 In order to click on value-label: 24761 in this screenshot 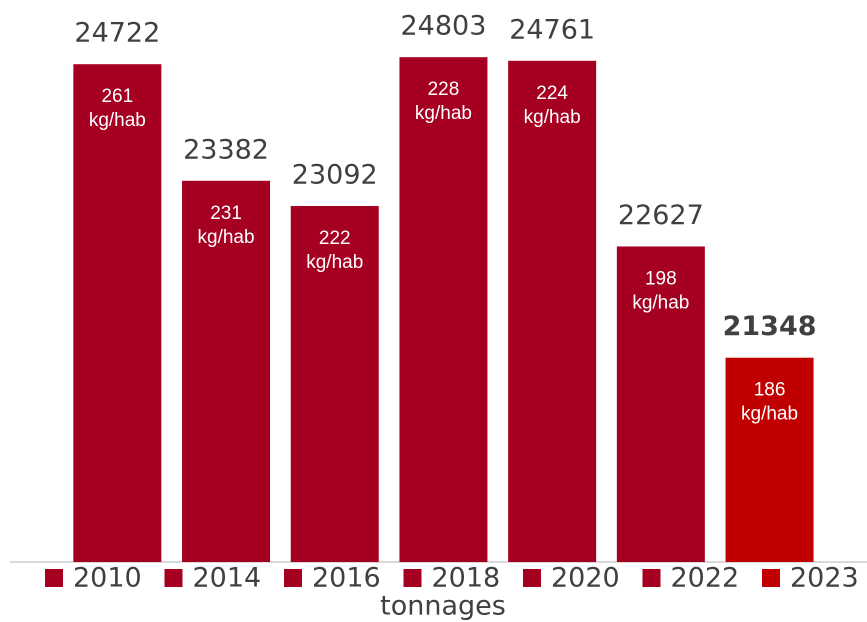, I will do `click(552, 29)`.